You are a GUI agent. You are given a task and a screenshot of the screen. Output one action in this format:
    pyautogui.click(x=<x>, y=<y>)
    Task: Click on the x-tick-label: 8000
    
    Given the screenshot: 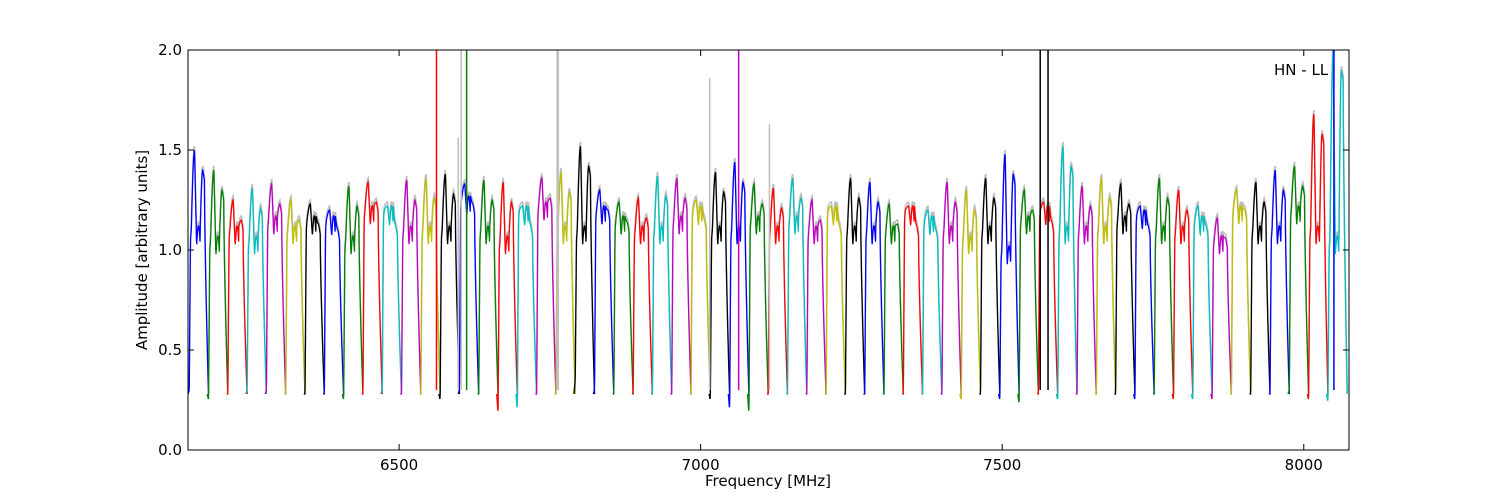 What is the action you would take?
    pyautogui.click(x=1304, y=465)
    